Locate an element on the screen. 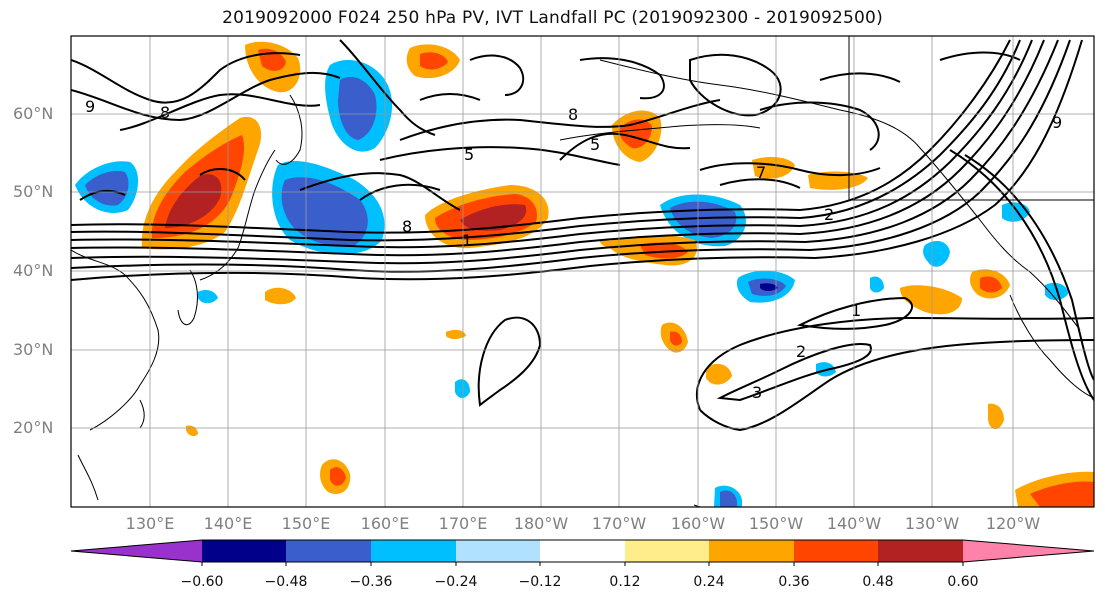  colorbar-tick-label: −0.36 is located at coordinates (371, 582).